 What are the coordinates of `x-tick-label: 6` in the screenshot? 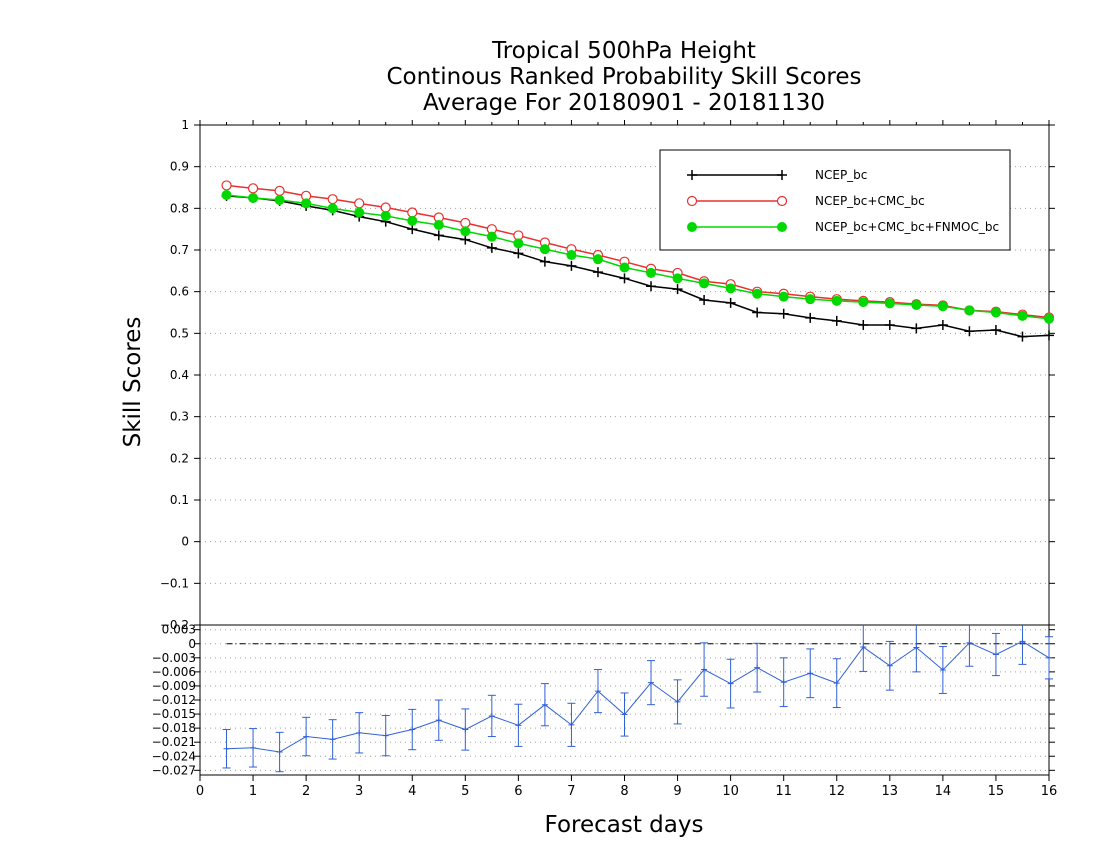 It's located at (518, 791).